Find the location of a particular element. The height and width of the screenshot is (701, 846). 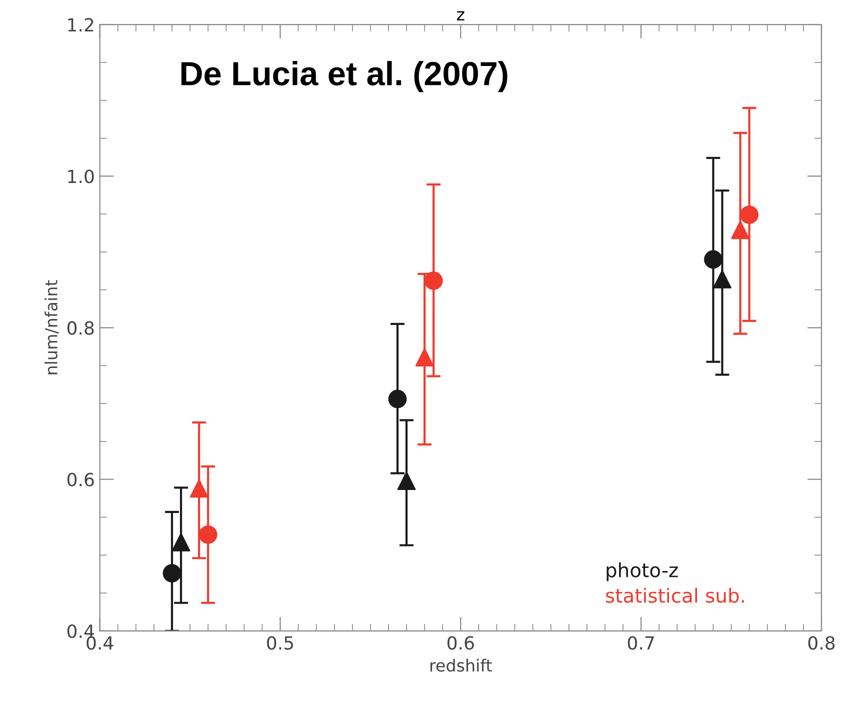

chart-title: z is located at coordinates (460, 15).